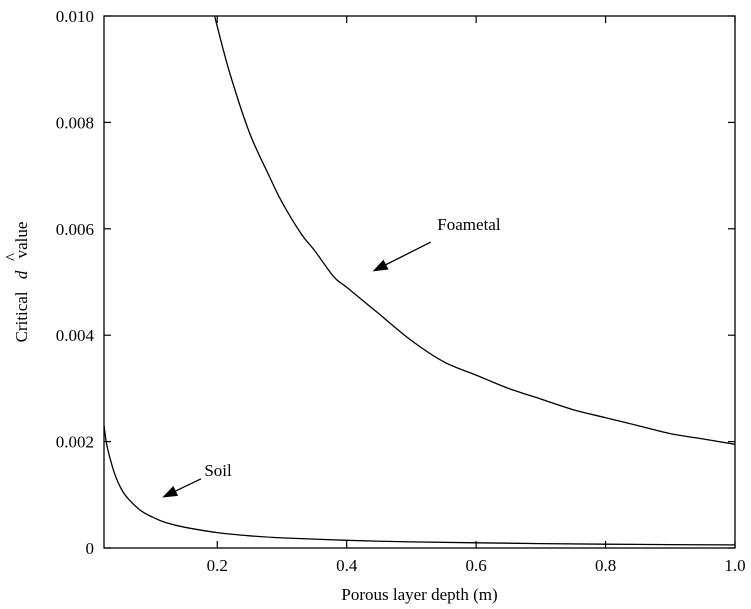 This screenshot has width=751, height=609. I want to click on y-tick-label: 0.008, so click(75, 122).